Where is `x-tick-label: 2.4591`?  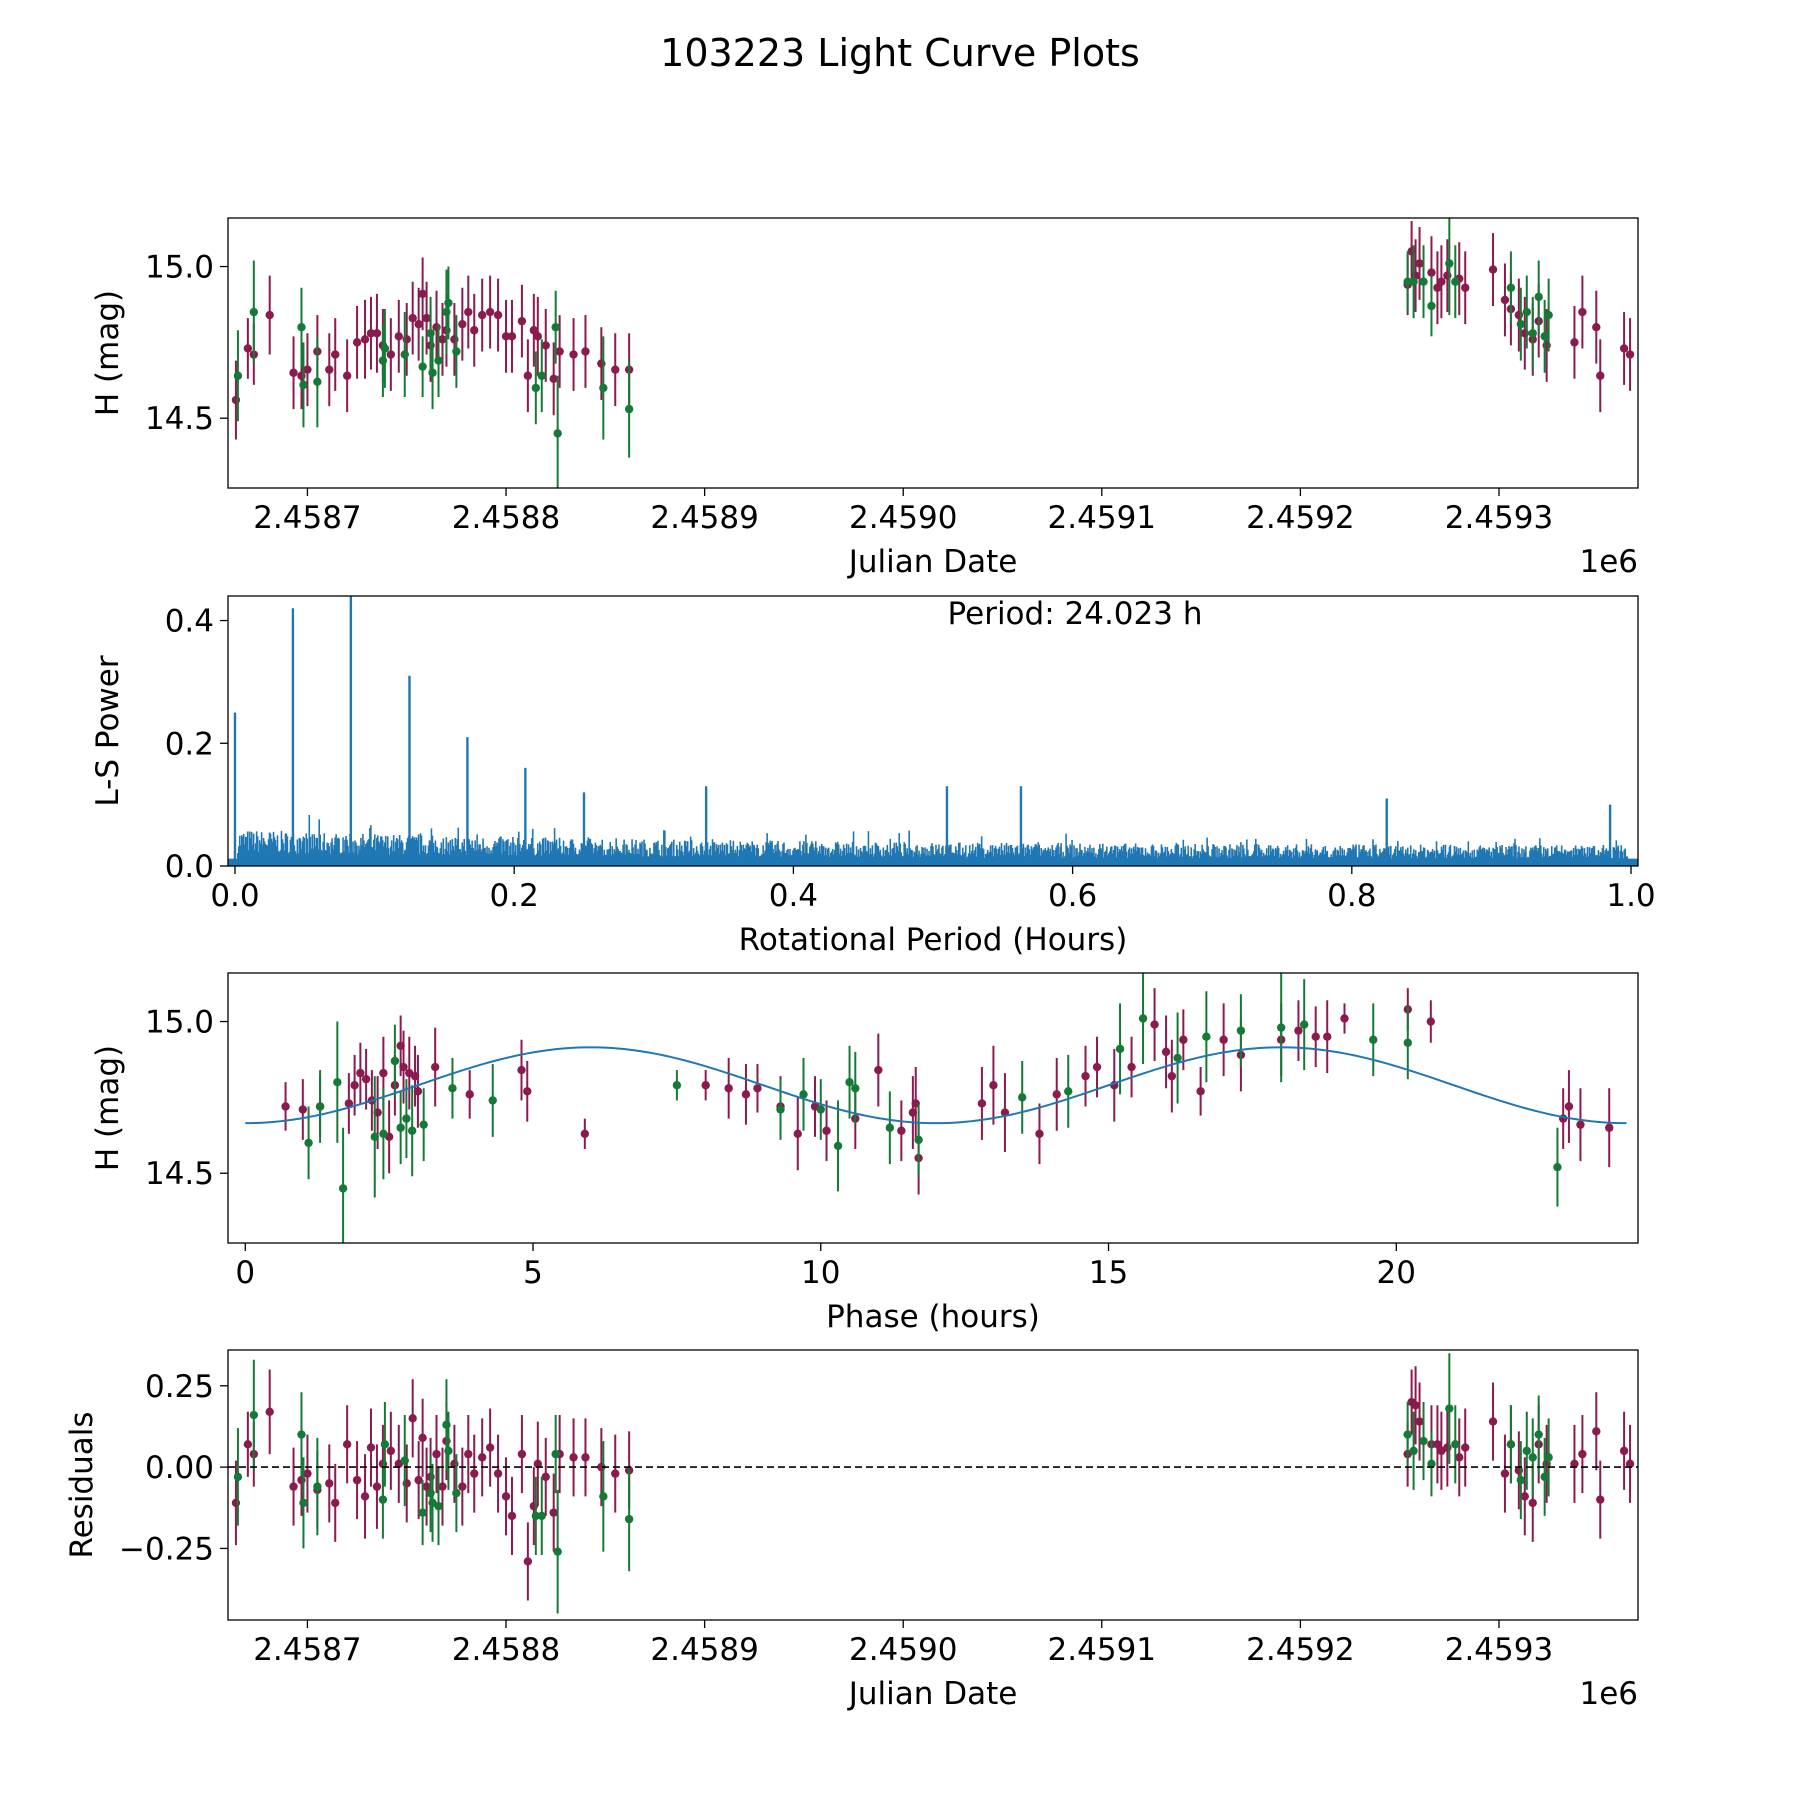
x-tick-label: 2.4591 is located at coordinates (1102, 1650).